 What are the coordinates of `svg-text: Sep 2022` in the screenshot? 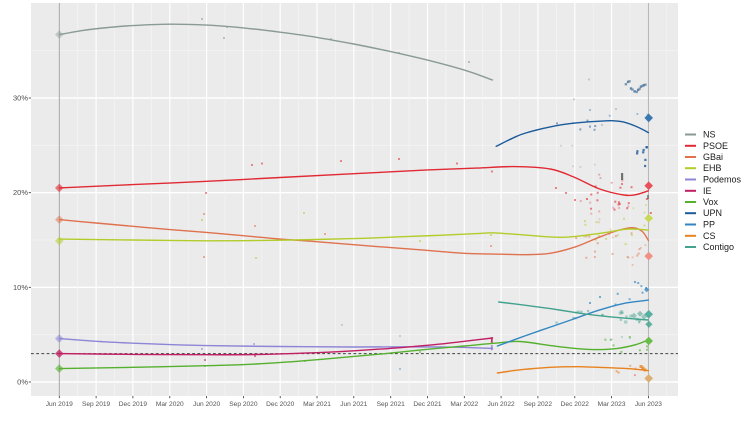 It's located at (538, 404).